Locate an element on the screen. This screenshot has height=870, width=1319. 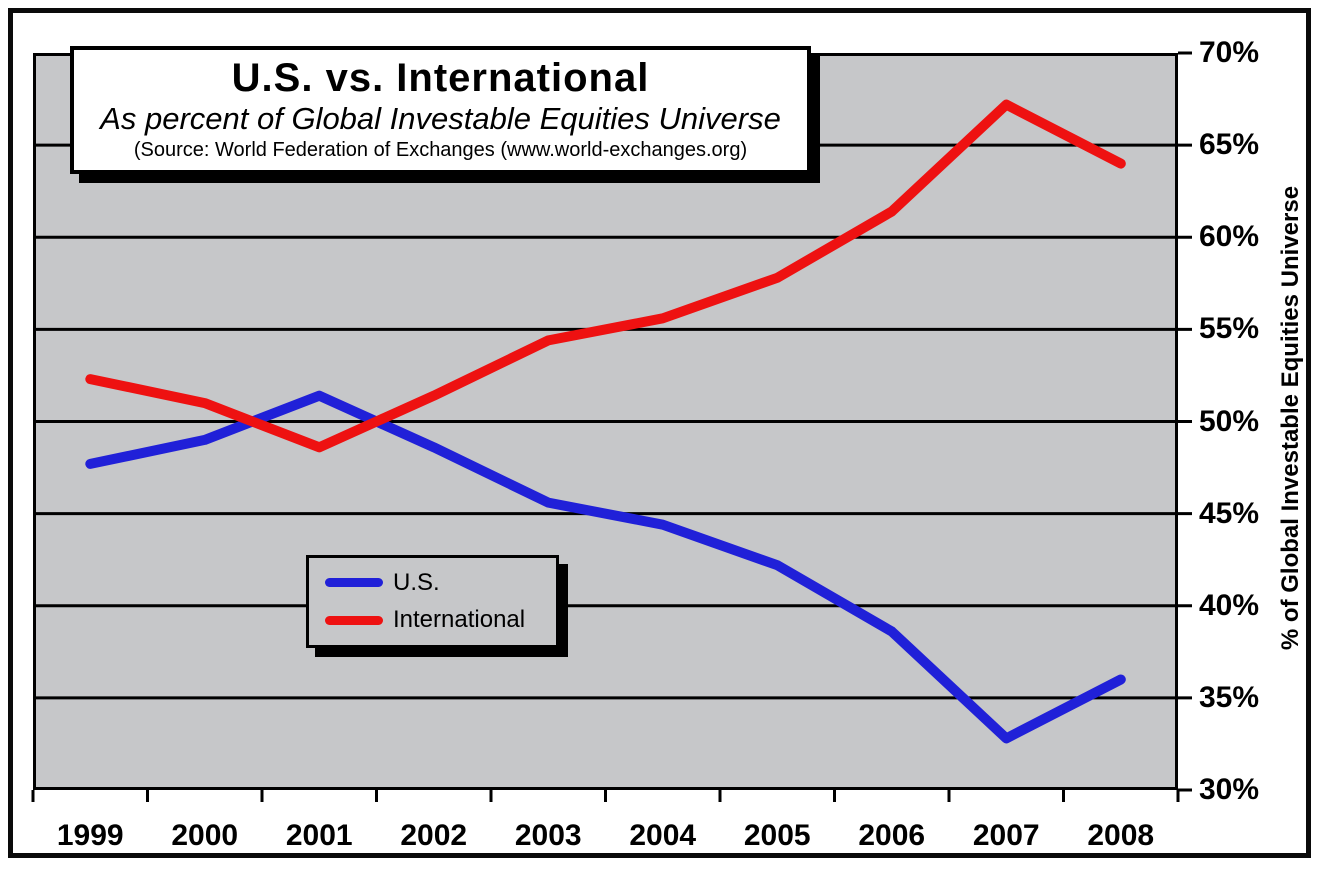
y-axis-tick-label: 35% is located at coordinates (1229, 697).